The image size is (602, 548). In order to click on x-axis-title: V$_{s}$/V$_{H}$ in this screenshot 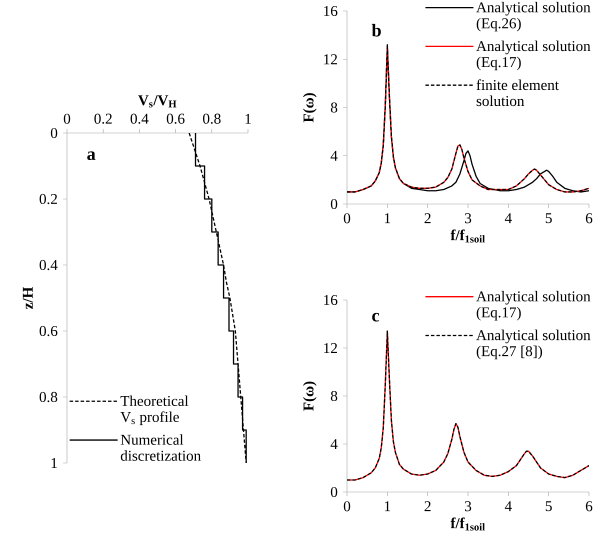, I will do `click(157, 101)`.